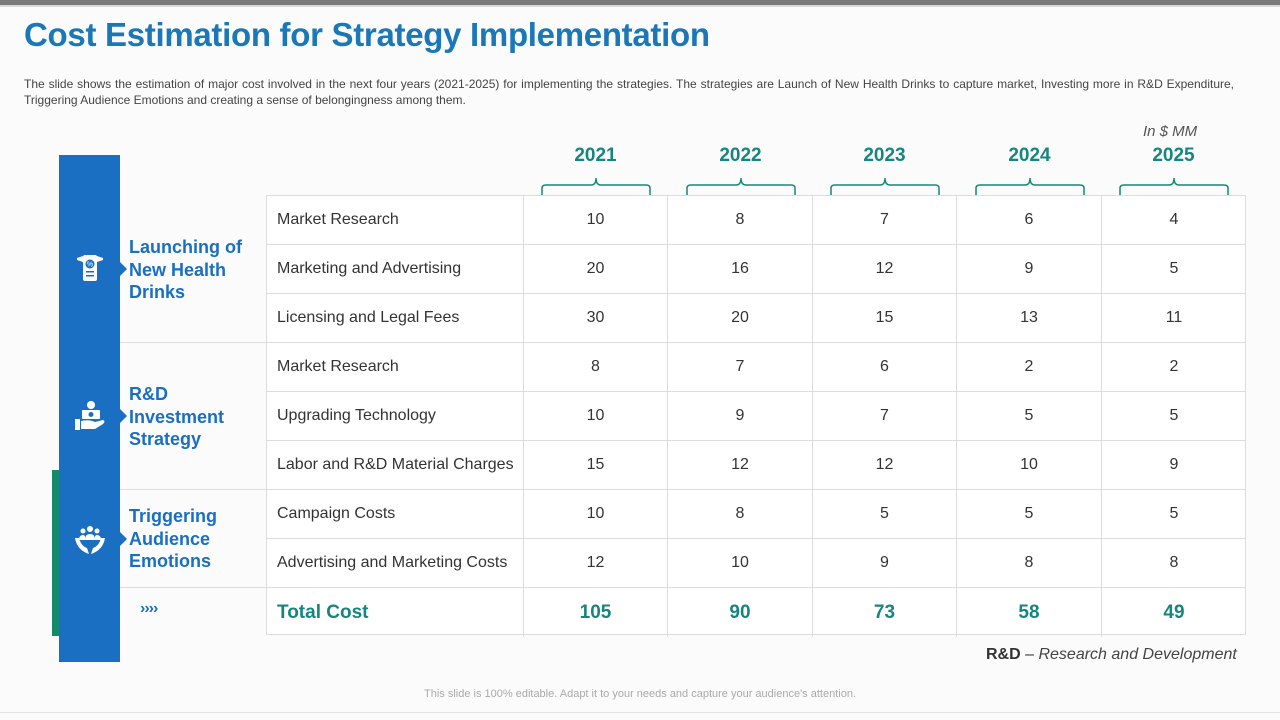 The width and height of the screenshot is (1280, 720). What do you see at coordinates (395, 612) in the screenshot?
I see `total-label: Total Cost` at bounding box center [395, 612].